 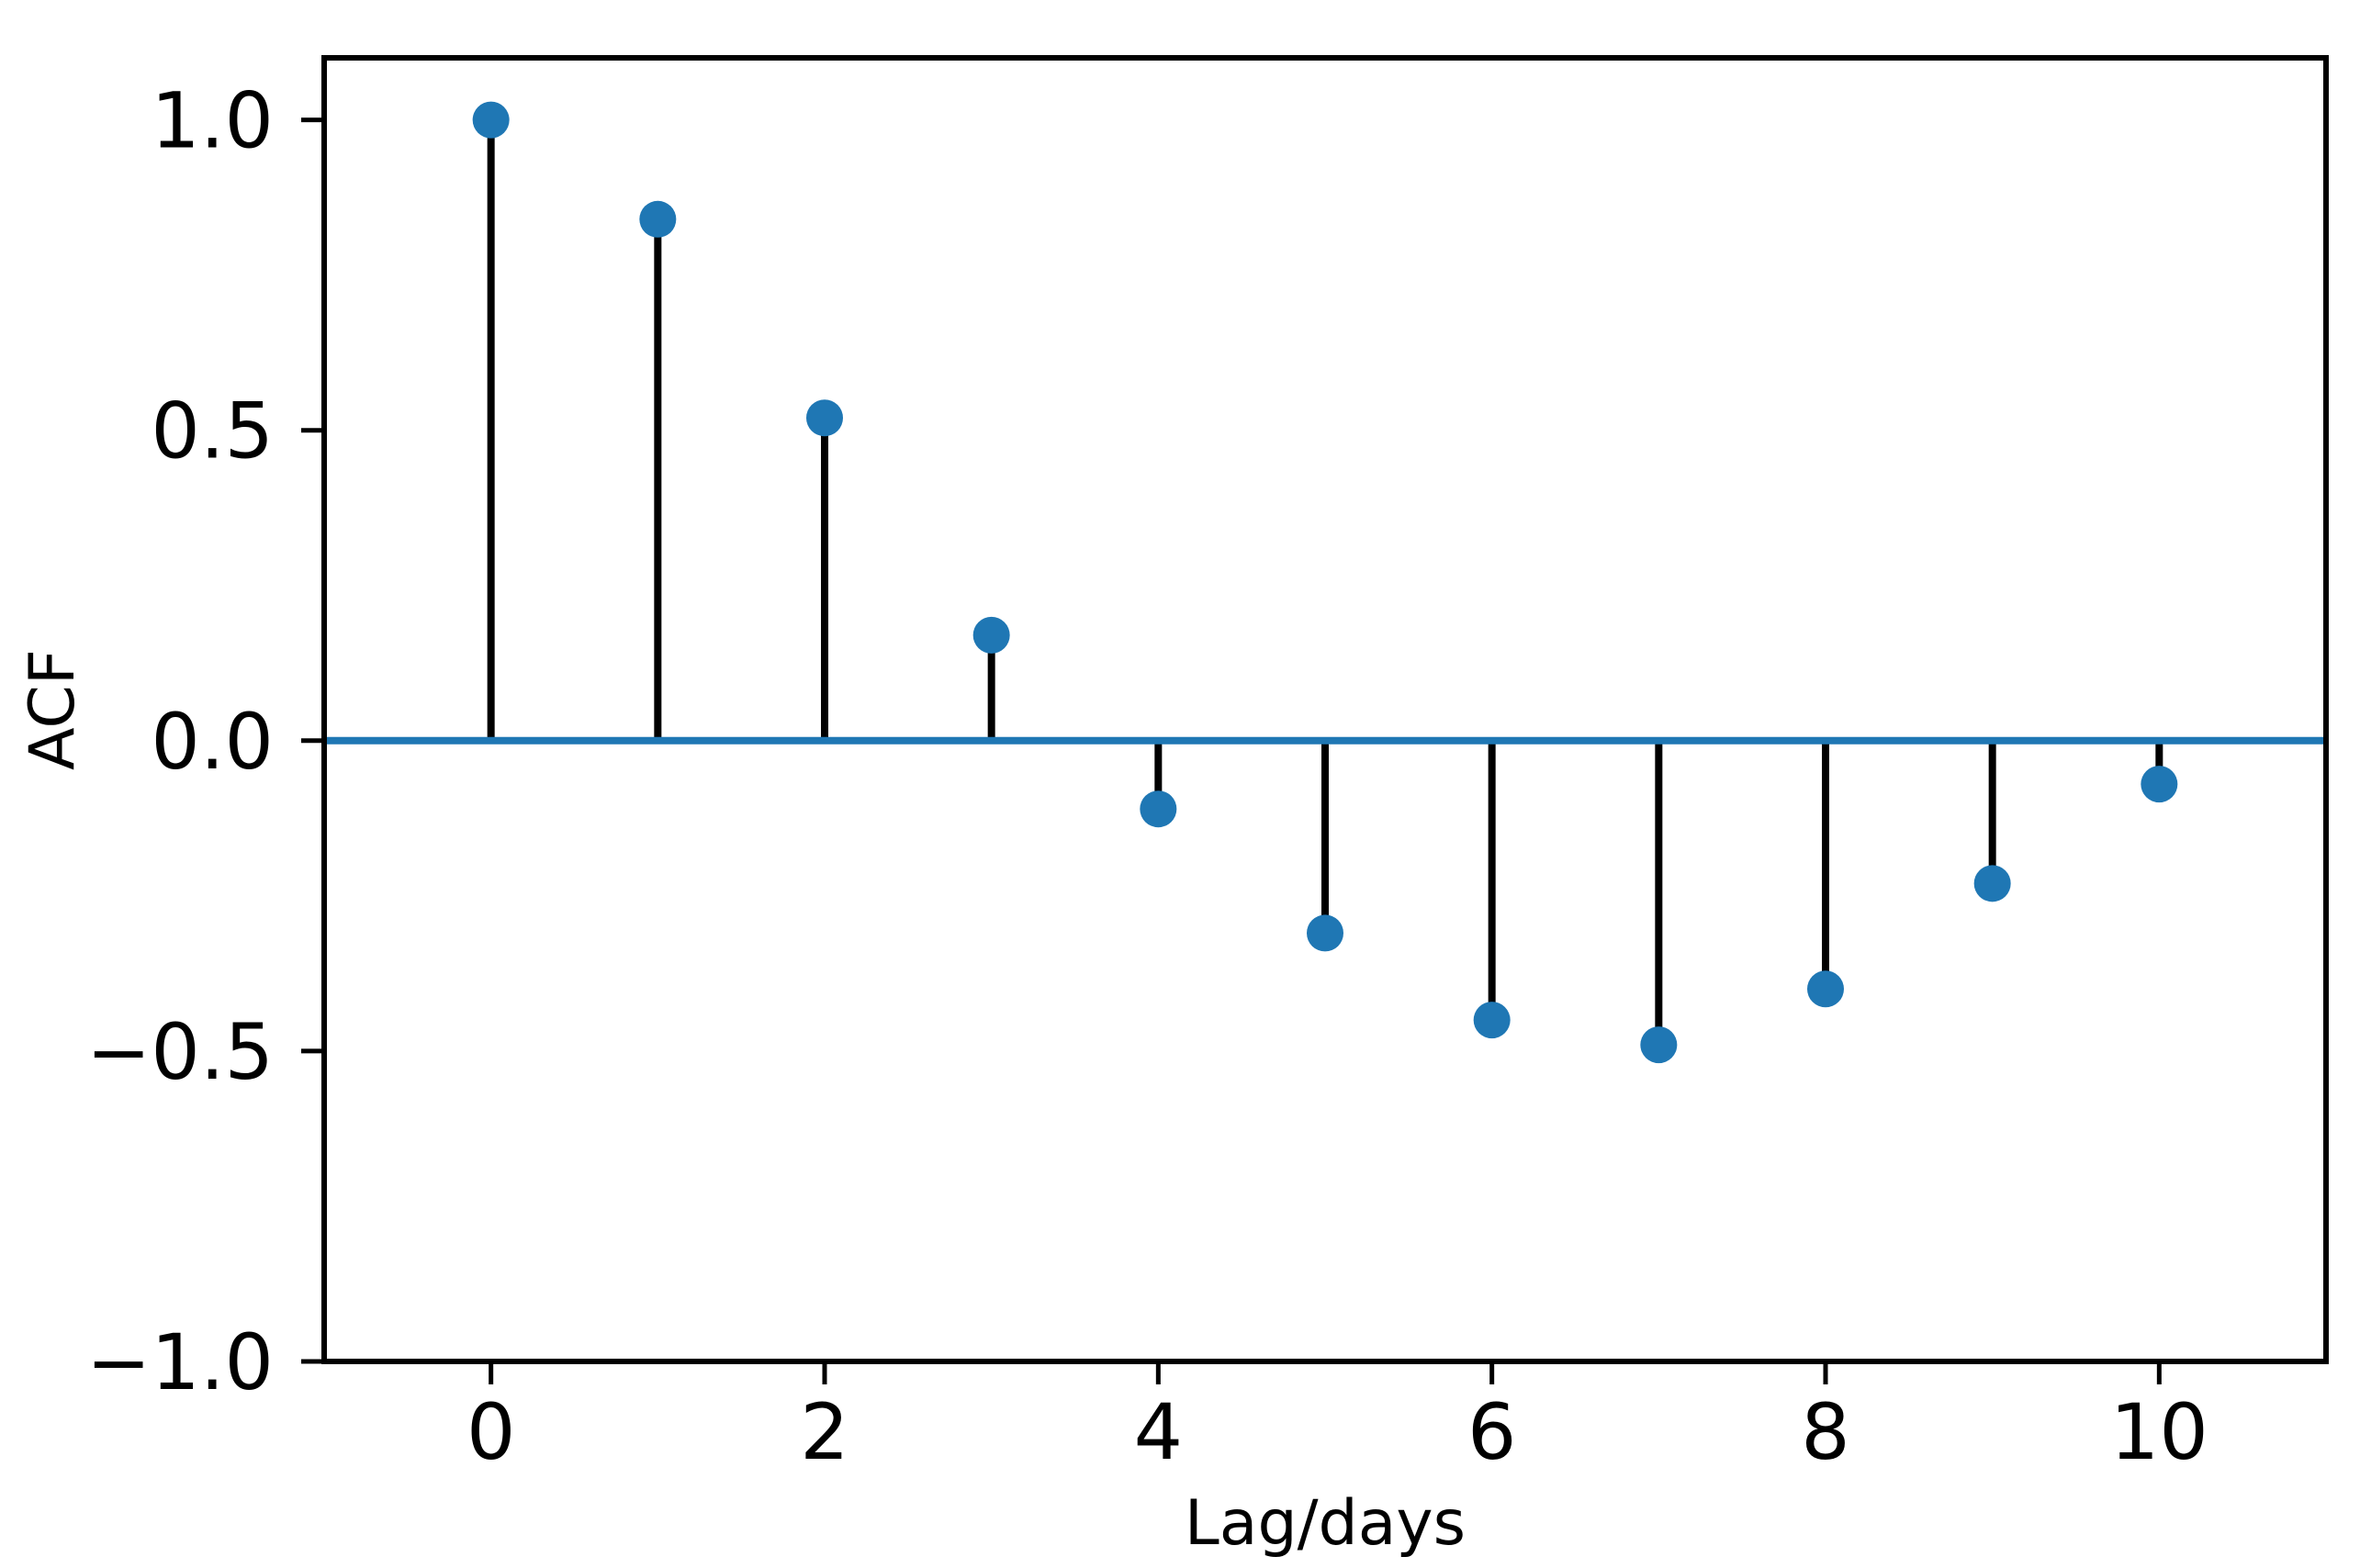 What do you see at coordinates (1337, 1419) in the screenshot?
I see `x-axis-ticks: 0 2 4 6 8 10` at bounding box center [1337, 1419].